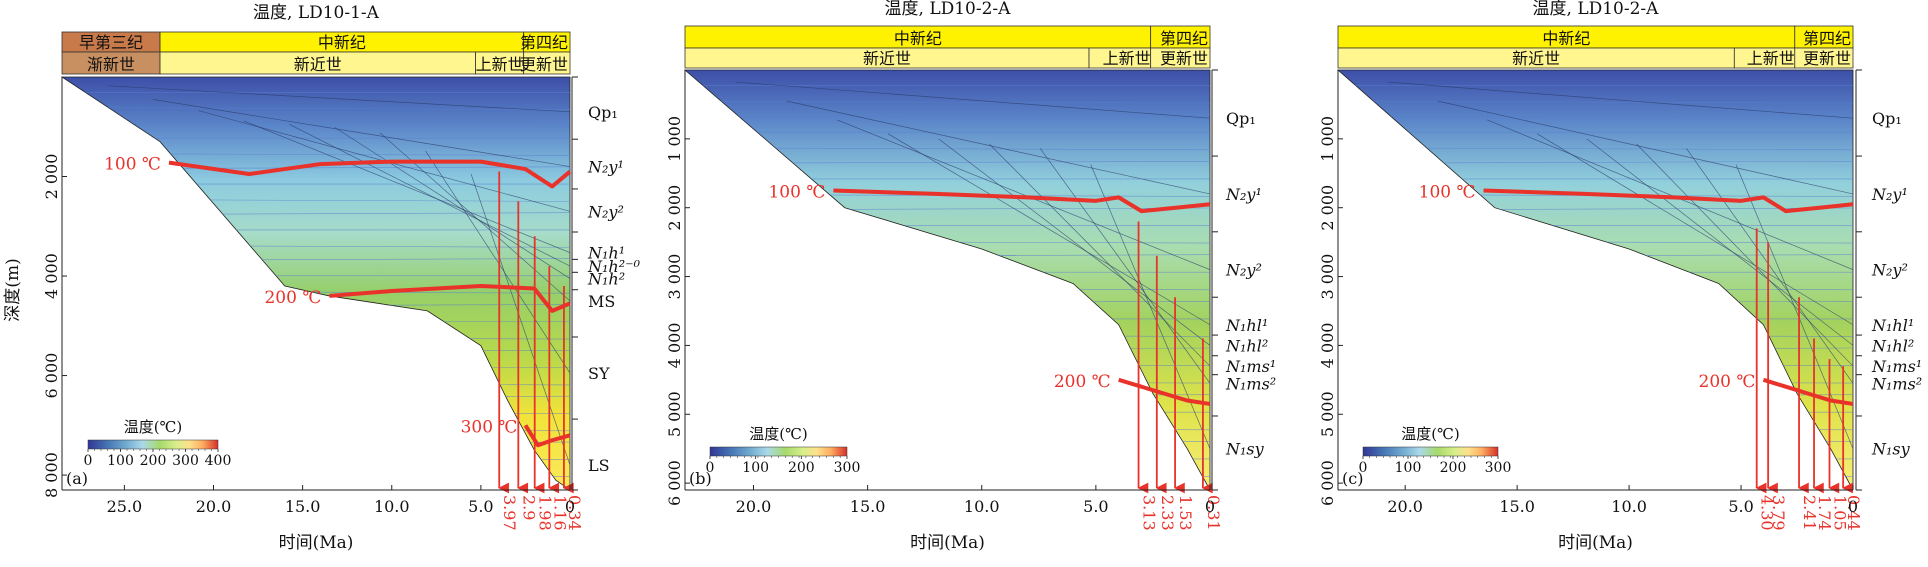 The image size is (1928, 567). Describe the element at coordinates (1167, 513) in the screenshot. I see `sample-time-label: 2.33` at that location.